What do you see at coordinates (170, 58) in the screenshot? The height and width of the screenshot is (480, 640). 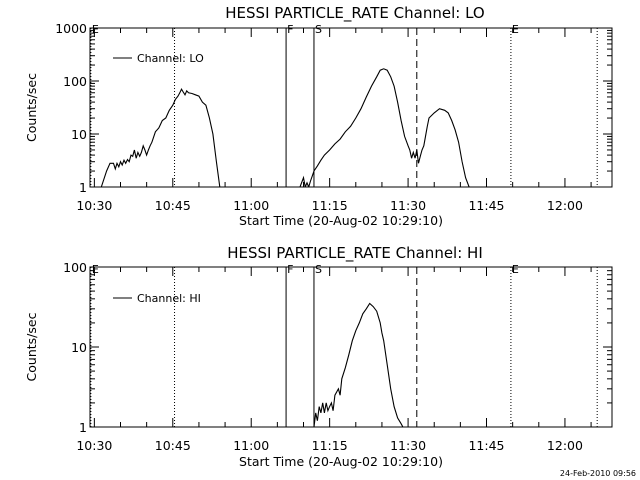 I see `legend-label: Channel: LO` at bounding box center [170, 58].